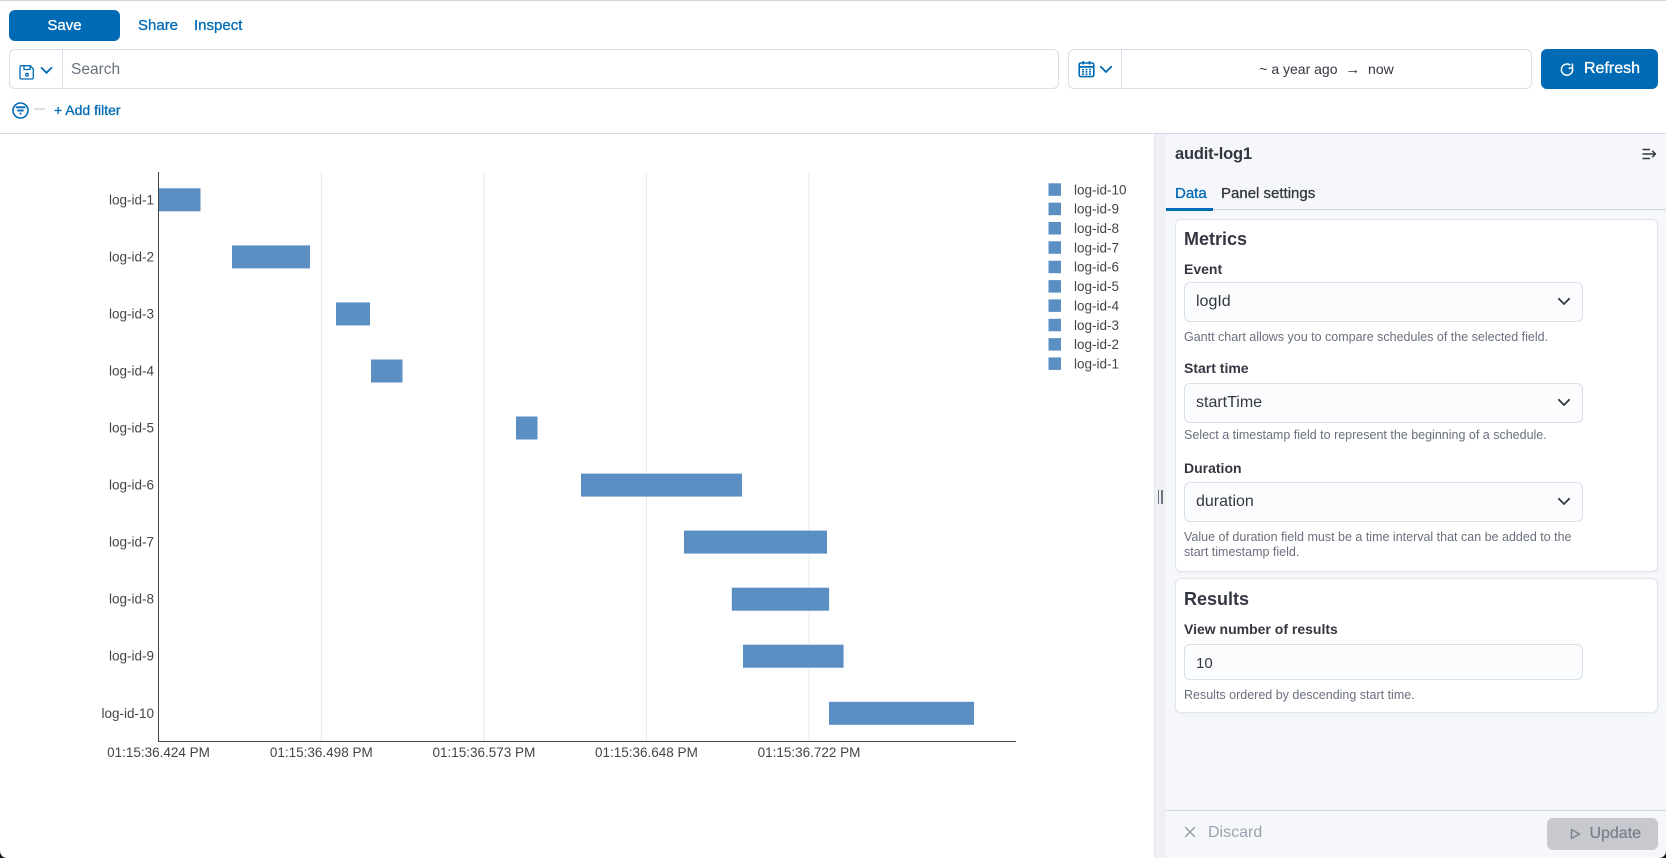 The image size is (1666, 858). Describe the element at coordinates (158, 752) in the screenshot. I see `svg-text: 01:15:36.424 PM` at that location.